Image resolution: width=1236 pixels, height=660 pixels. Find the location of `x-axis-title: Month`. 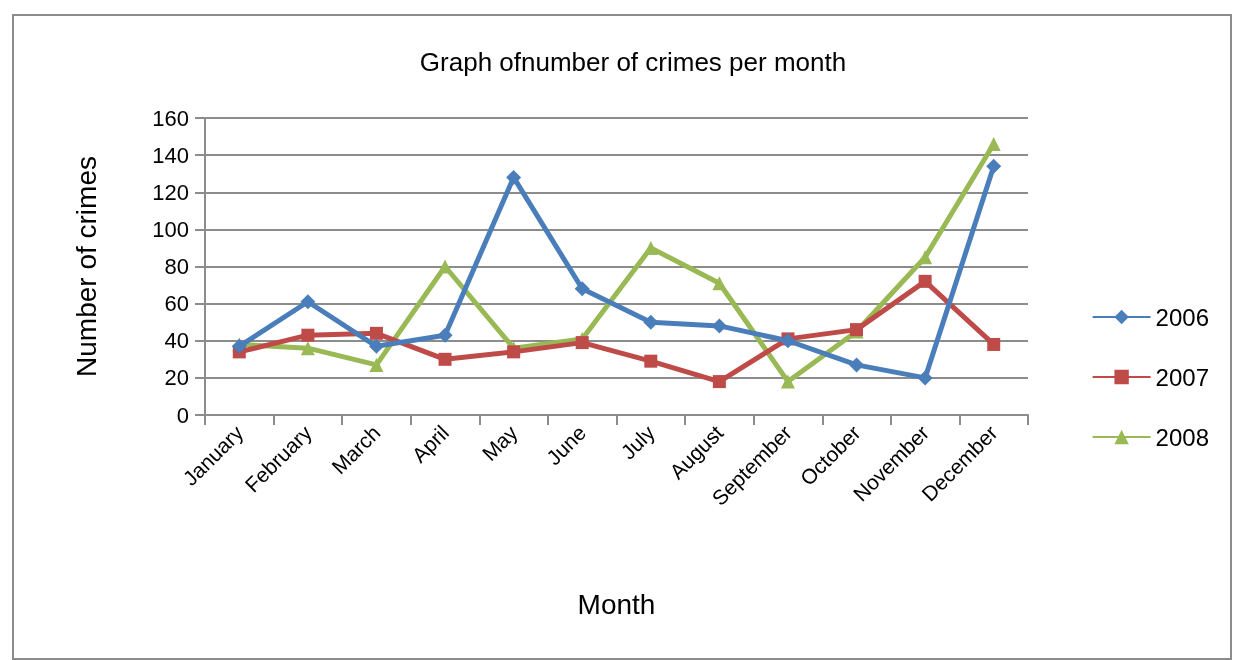

x-axis-title: Month is located at coordinates (616, 604).